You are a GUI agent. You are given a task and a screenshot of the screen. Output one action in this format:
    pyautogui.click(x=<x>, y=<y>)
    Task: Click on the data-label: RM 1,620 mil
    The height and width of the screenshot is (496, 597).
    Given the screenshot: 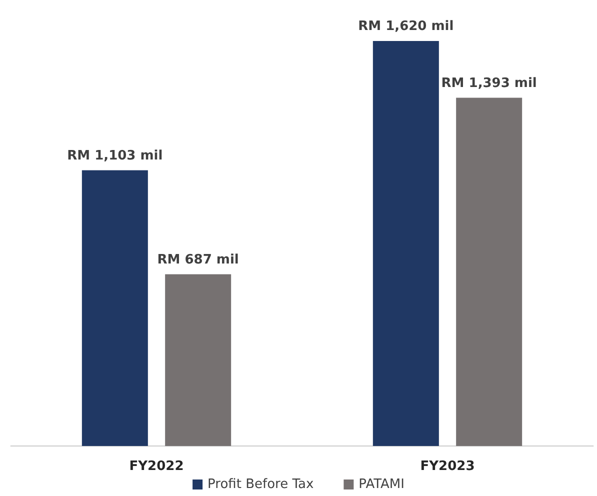 What is the action you would take?
    pyautogui.click(x=406, y=26)
    